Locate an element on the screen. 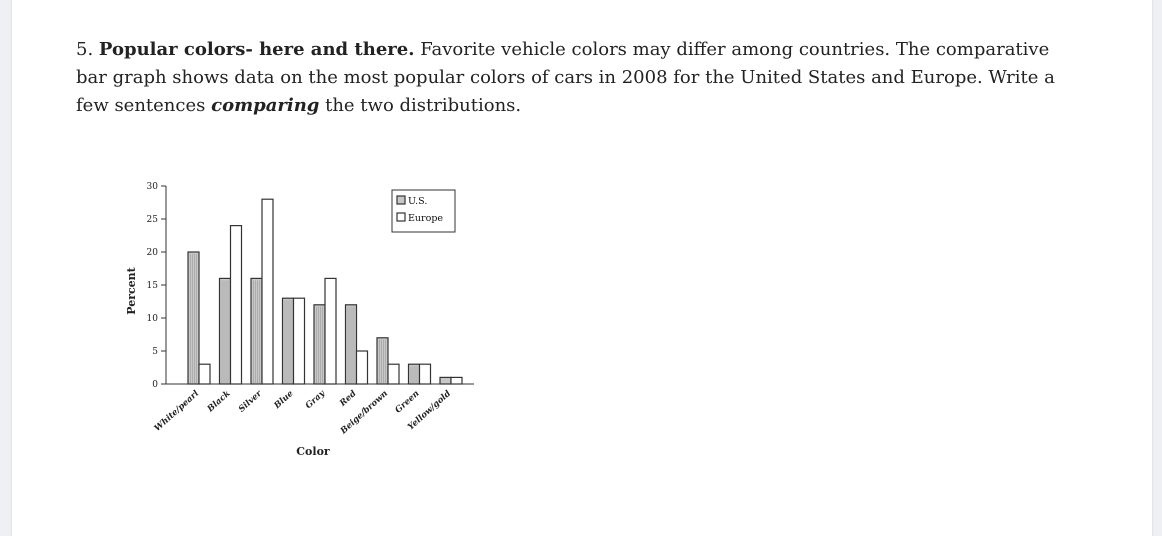  bars-group is located at coordinates (325, 291).